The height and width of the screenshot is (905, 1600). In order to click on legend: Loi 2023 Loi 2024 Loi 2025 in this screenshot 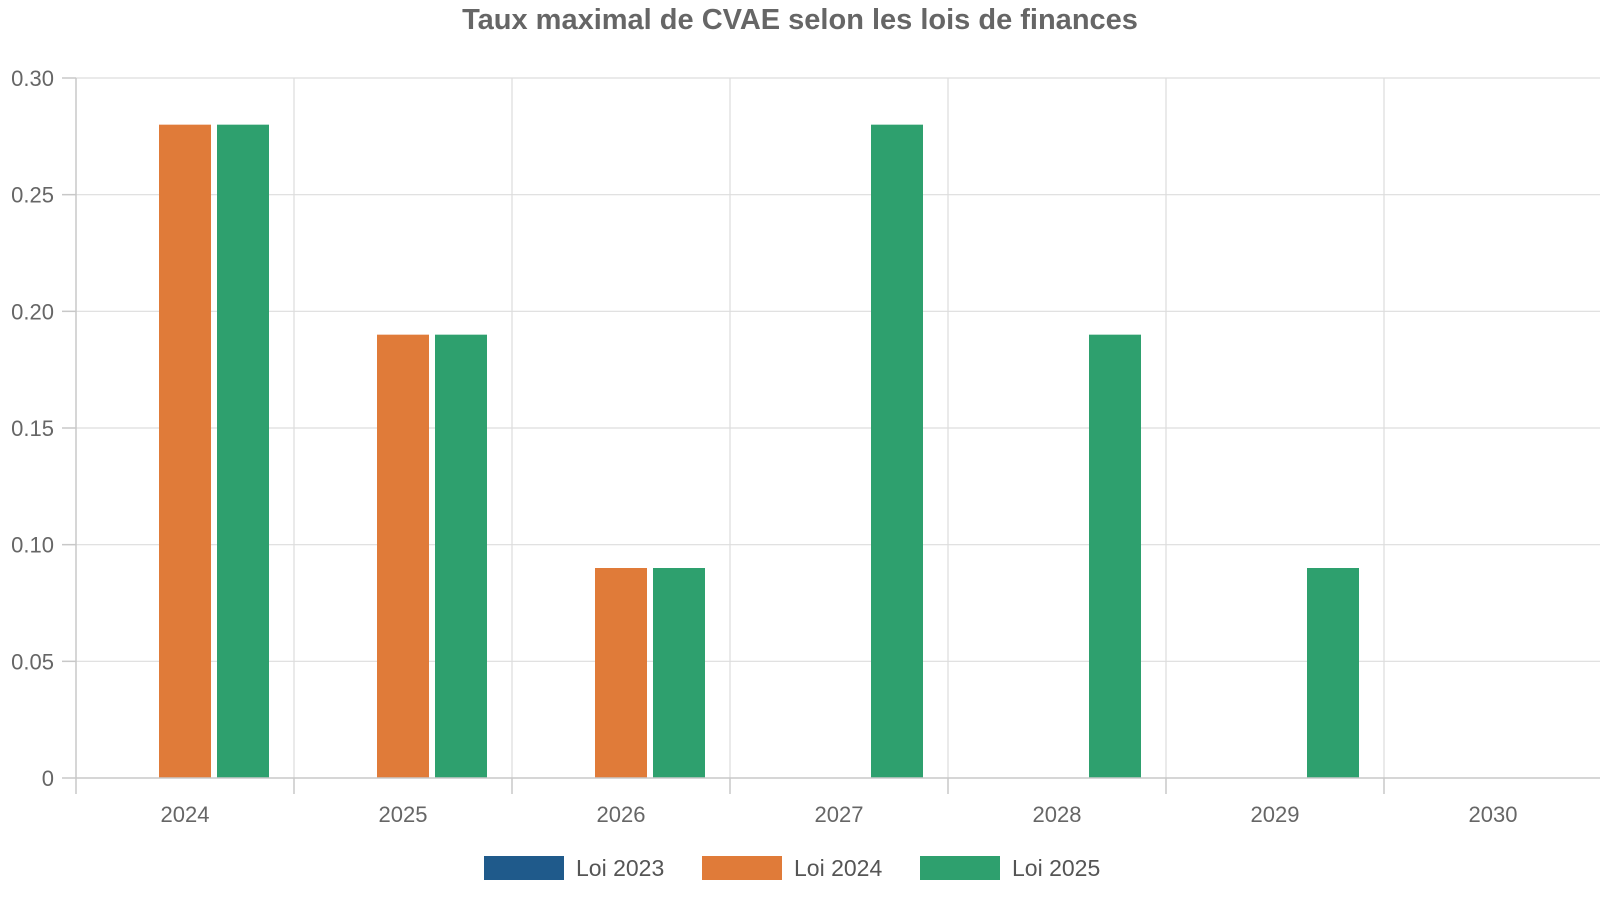, I will do `click(792, 868)`.